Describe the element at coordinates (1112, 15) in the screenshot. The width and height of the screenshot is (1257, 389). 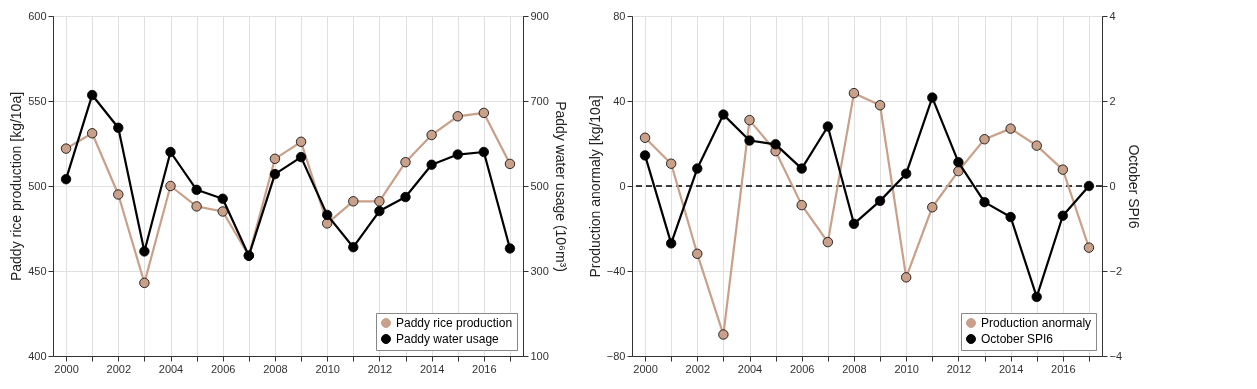
I see `y2-tick-label: 4` at that location.